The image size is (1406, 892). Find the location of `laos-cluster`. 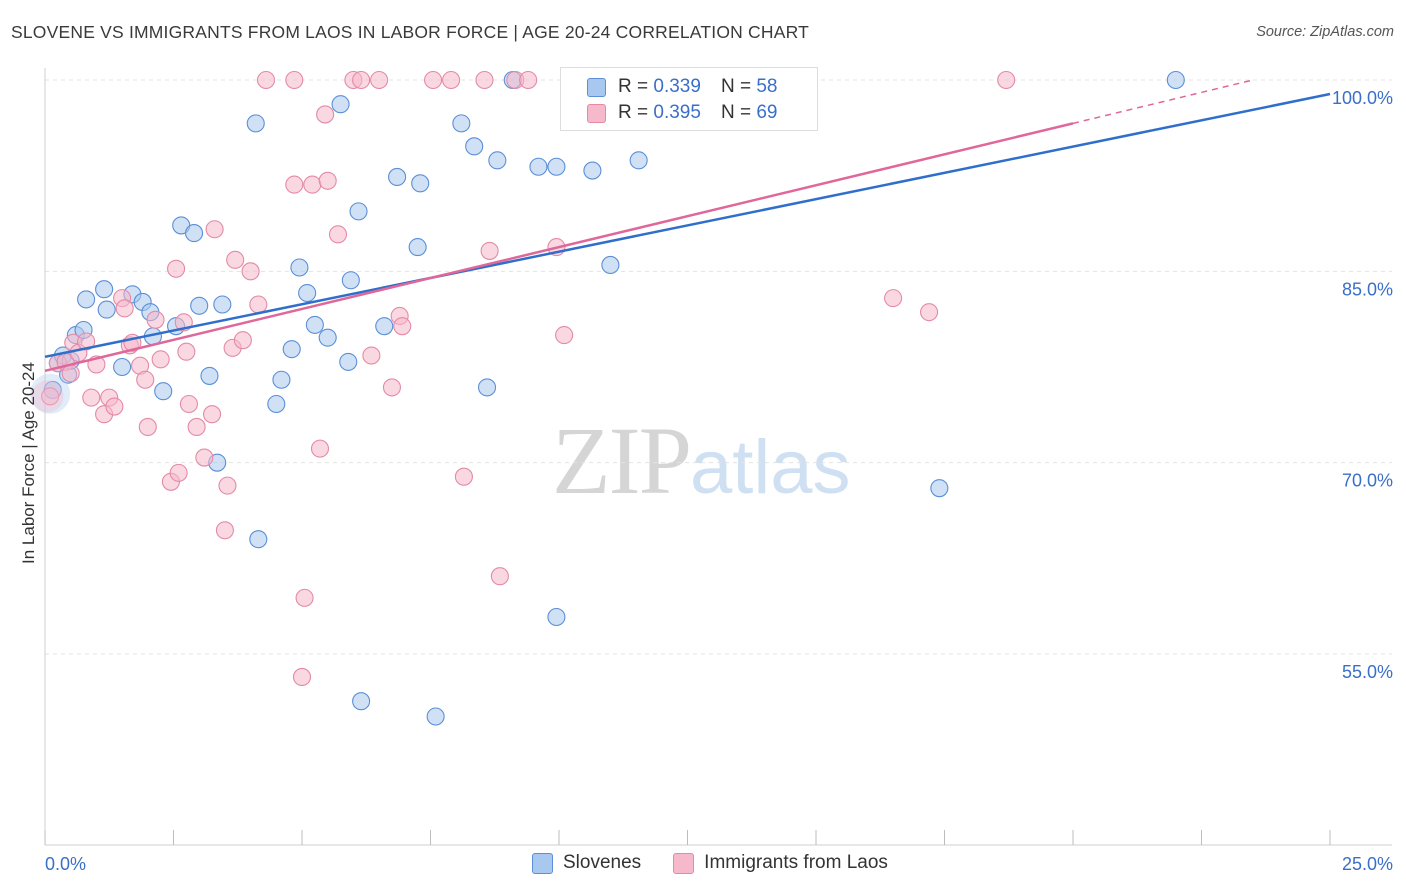

laos-cluster is located at coordinates (47, 396).